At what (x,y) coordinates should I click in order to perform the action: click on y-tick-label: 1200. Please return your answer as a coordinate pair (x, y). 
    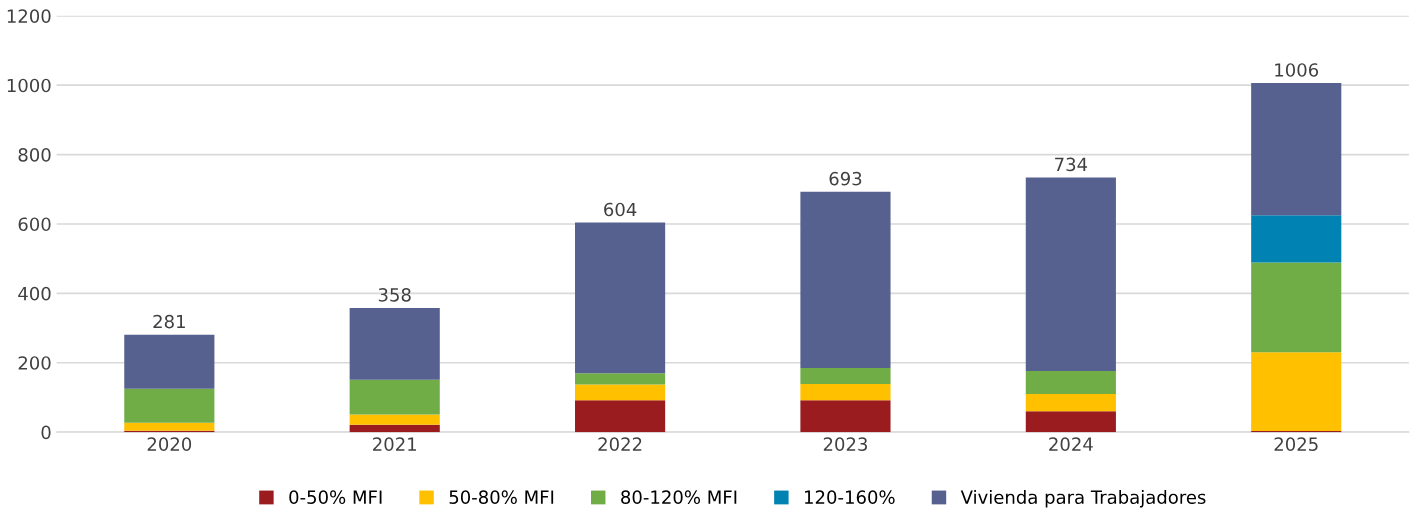
    Looking at the image, I should click on (29, 16).